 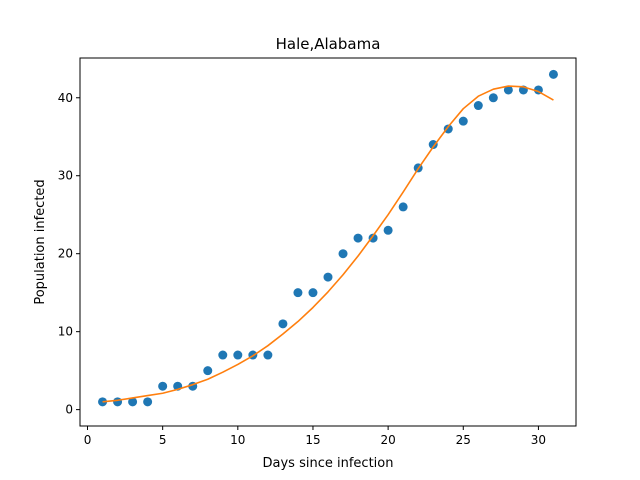 What do you see at coordinates (328, 463) in the screenshot?
I see `x-axis-label: Days since infection` at bounding box center [328, 463].